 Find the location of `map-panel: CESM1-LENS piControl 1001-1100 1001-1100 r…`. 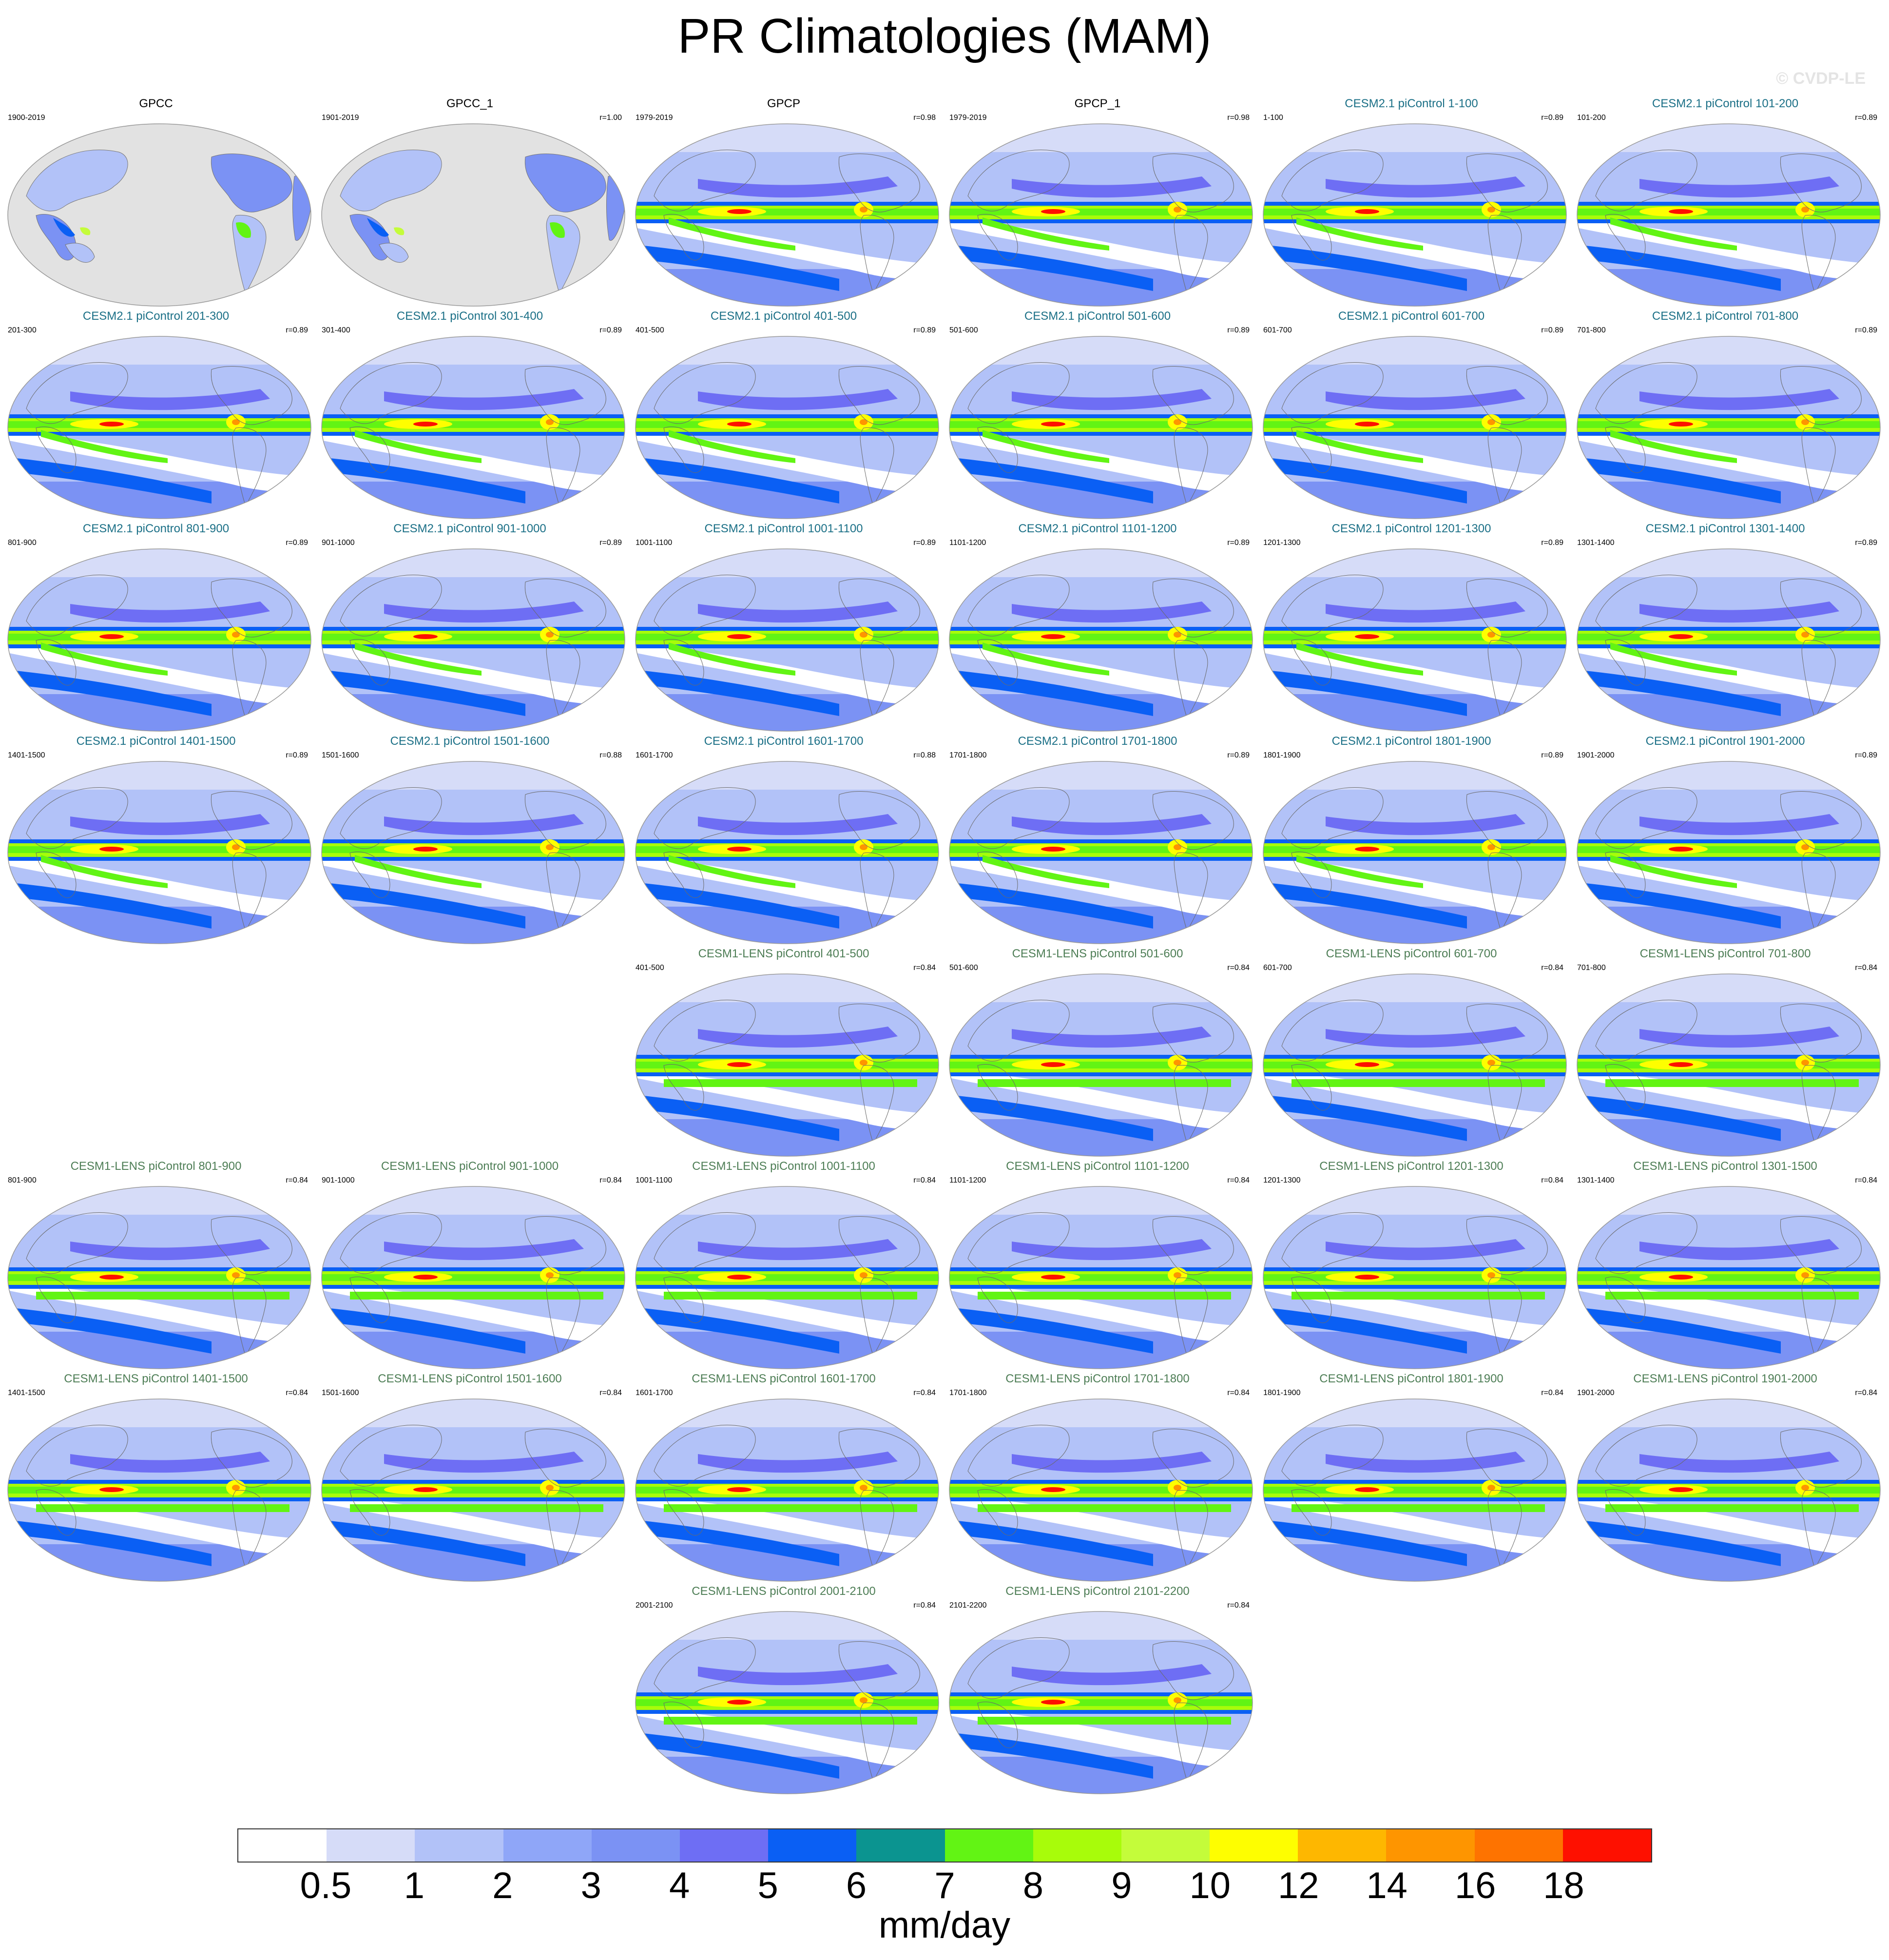

map-panel: CESM1-LENS piControl 1001-1100 1001-1100 r… is located at coordinates (784, 1265).